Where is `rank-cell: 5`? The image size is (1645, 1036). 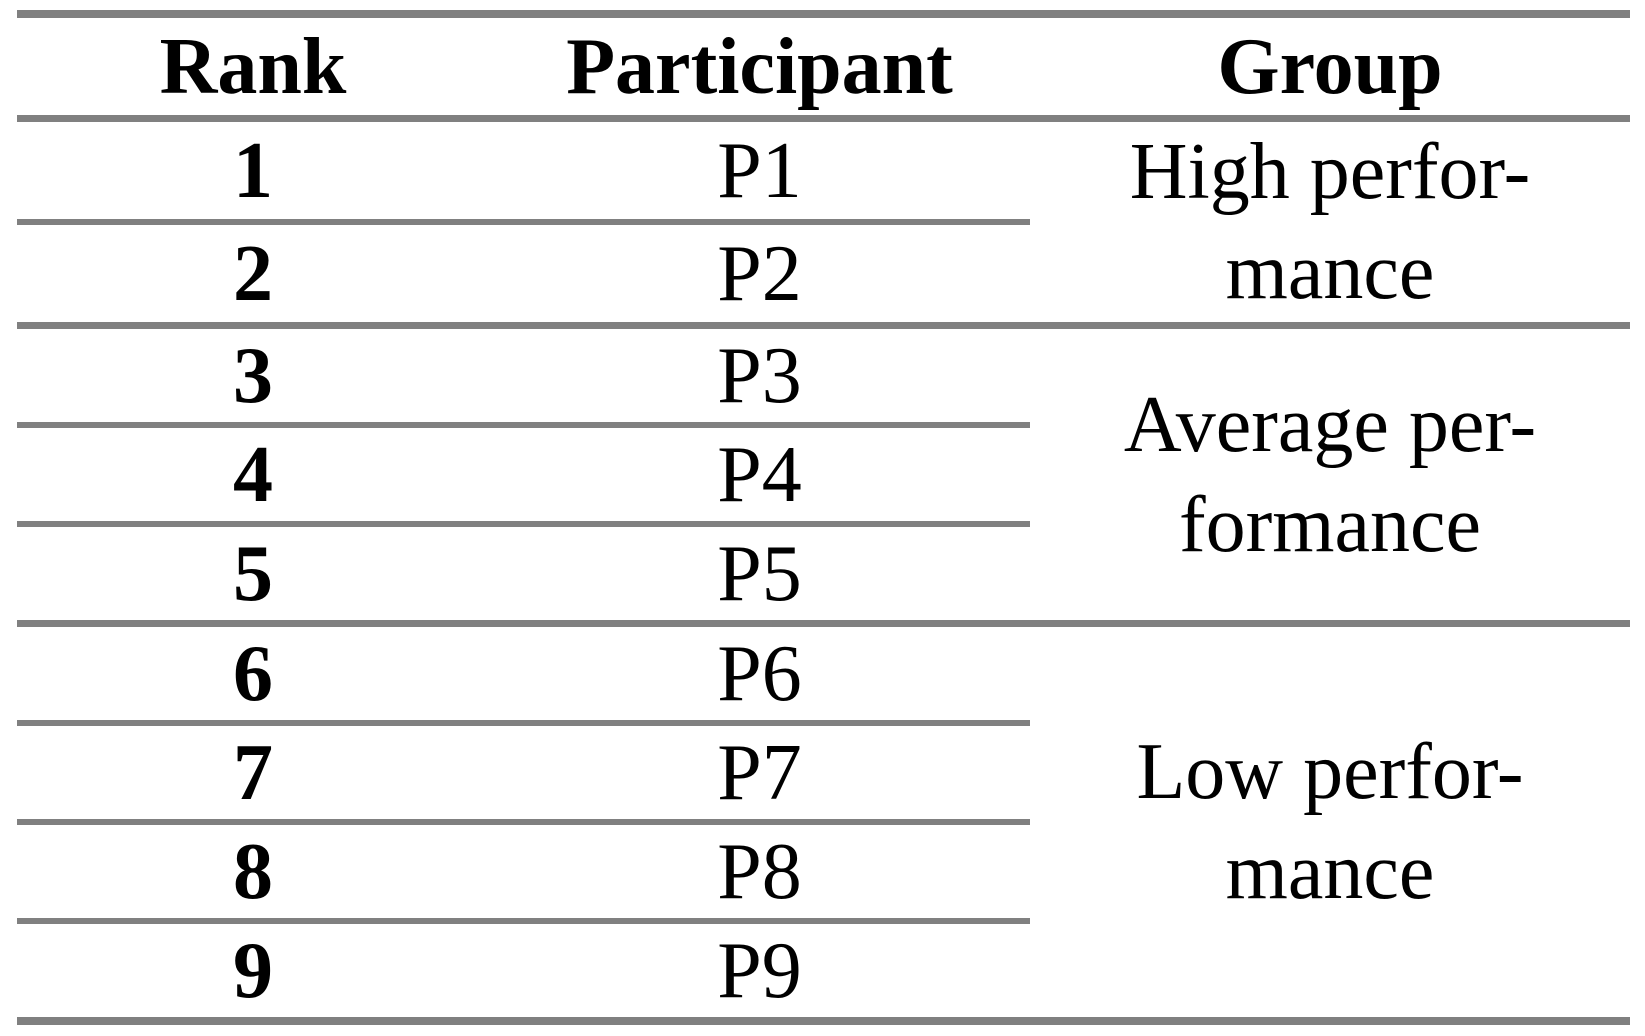
rank-cell: 5 is located at coordinates (253, 575).